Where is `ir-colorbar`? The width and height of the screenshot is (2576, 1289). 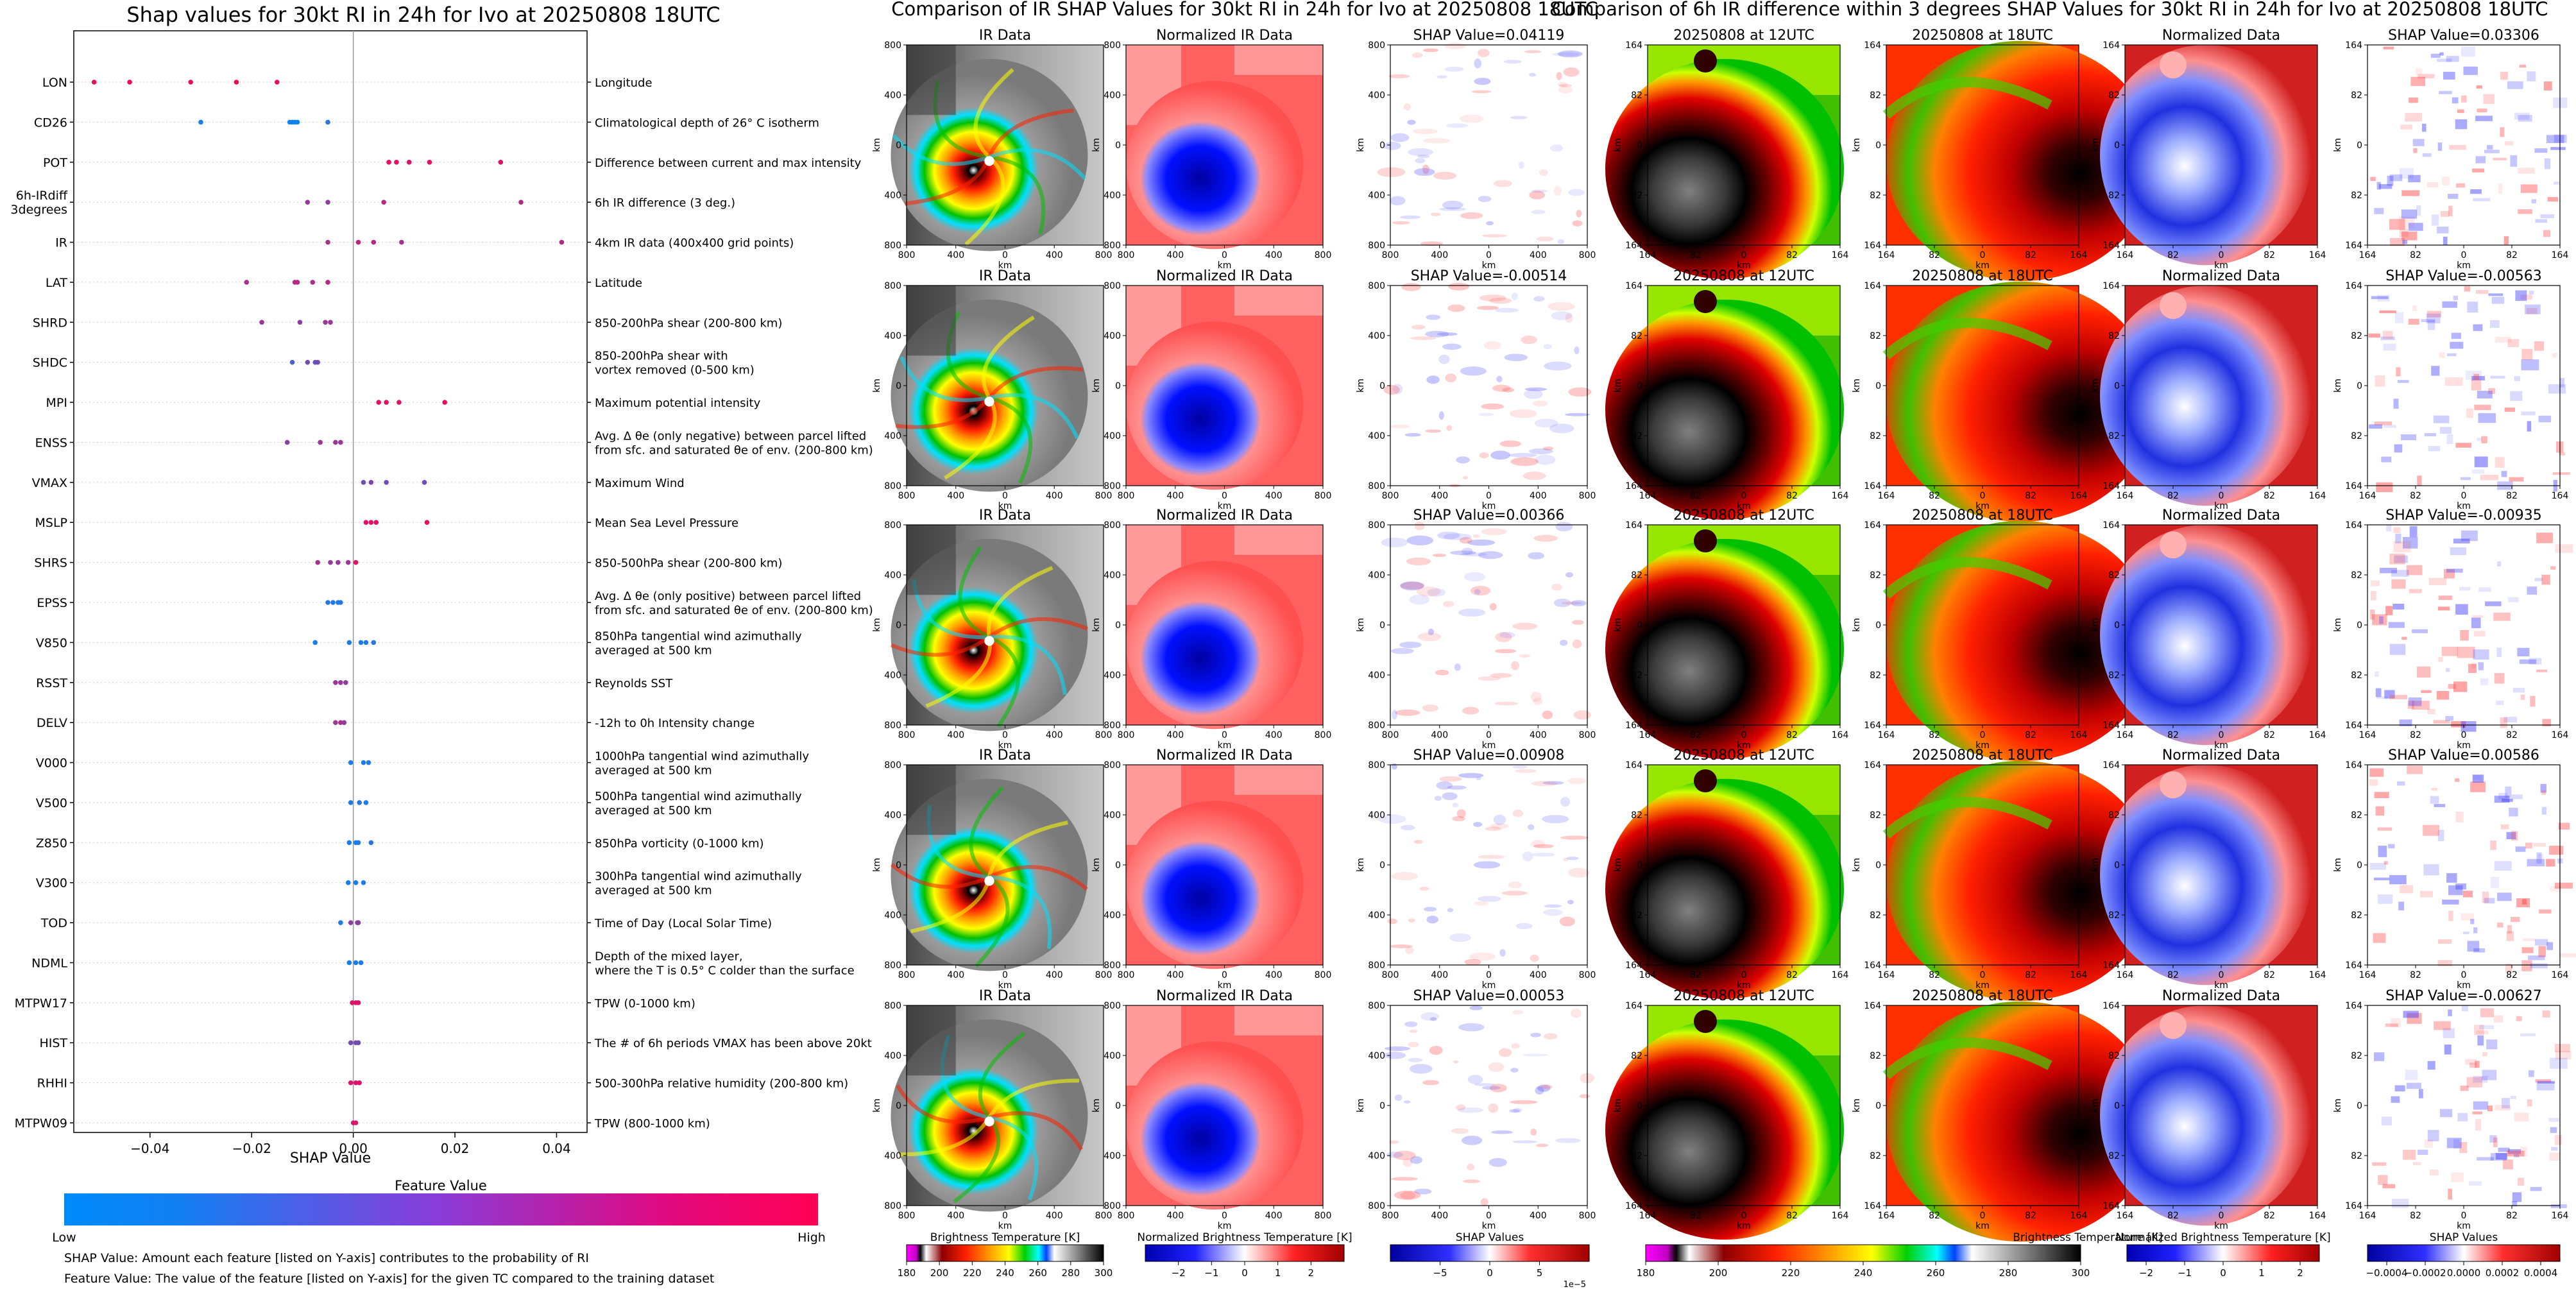 ir-colorbar is located at coordinates (1490, 1253).